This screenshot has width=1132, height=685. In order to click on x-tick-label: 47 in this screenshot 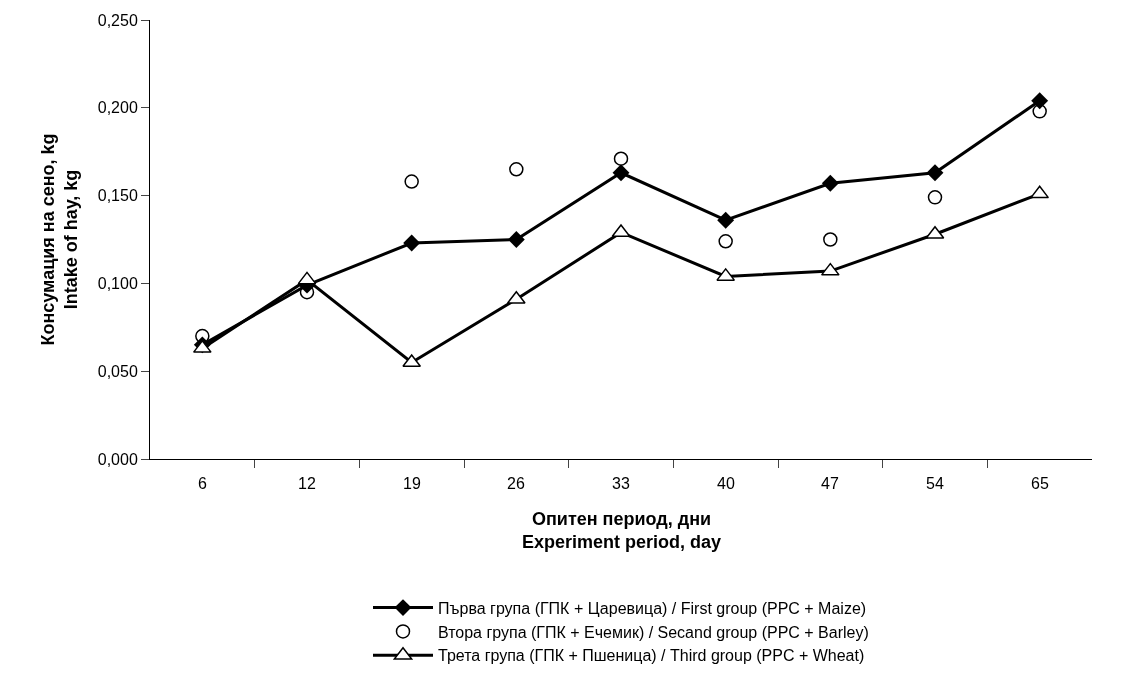, I will do `click(830, 483)`.